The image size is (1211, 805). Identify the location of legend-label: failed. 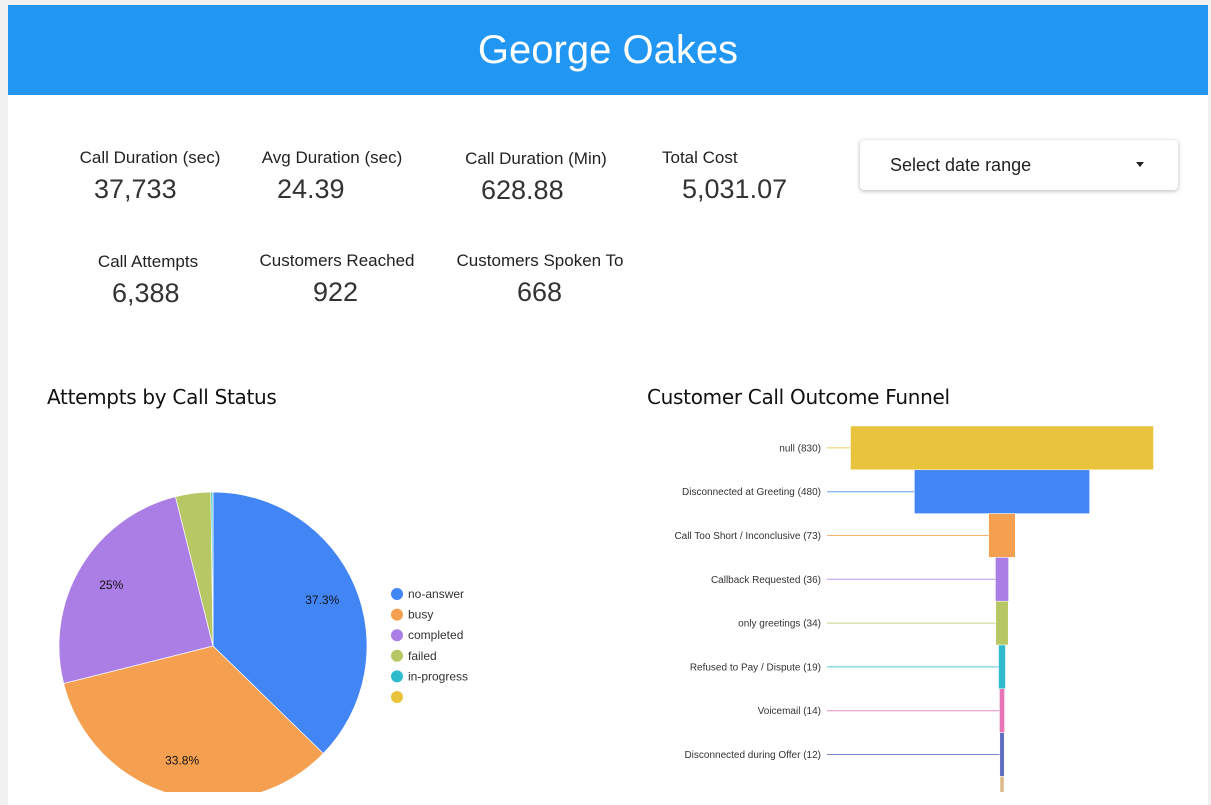
(422, 656).